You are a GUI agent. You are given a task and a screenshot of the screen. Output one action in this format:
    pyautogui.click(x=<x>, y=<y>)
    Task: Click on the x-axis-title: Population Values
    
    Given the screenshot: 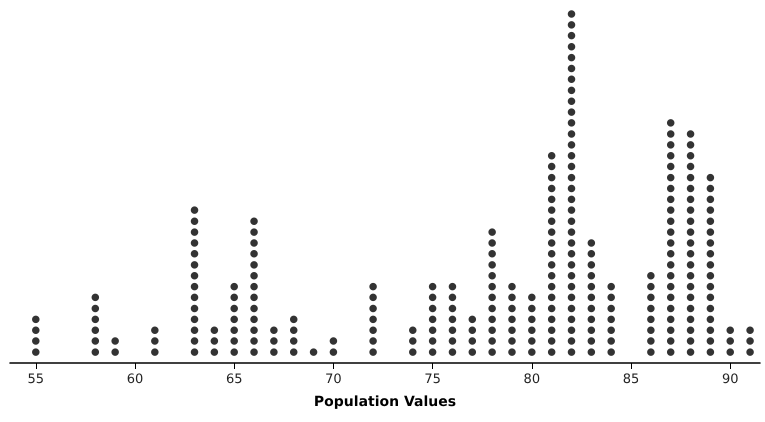 What is the action you would take?
    pyautogui.click(x=385, y=402)
    